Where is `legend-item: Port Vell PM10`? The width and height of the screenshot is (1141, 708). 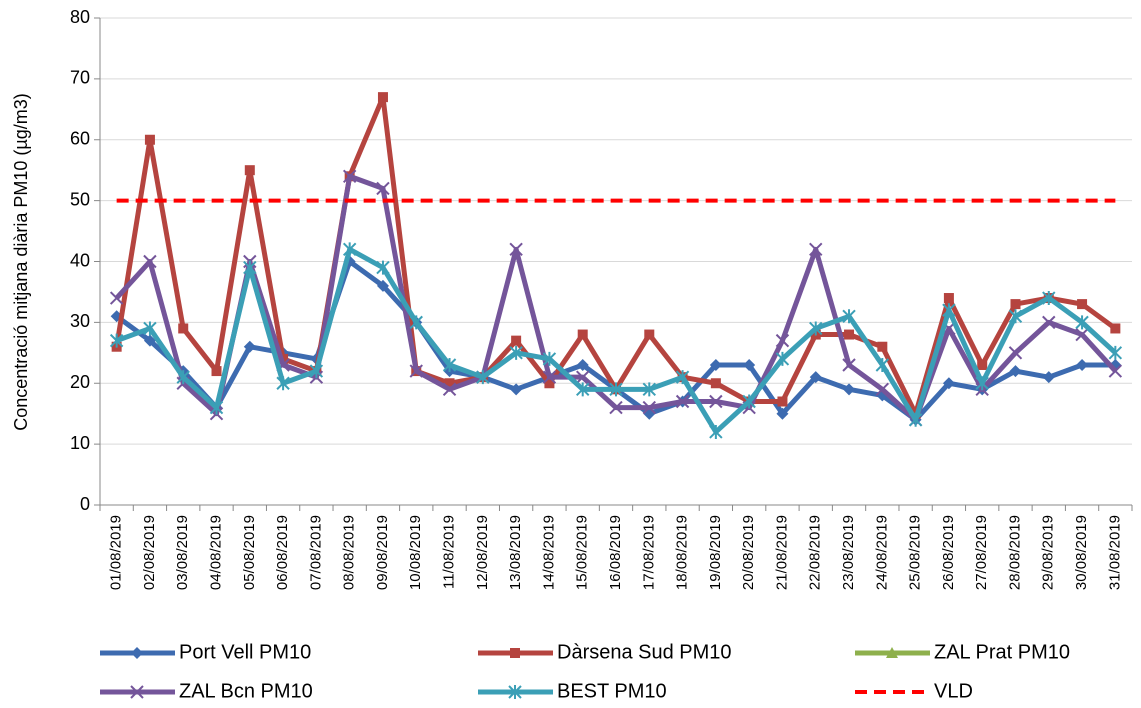
legend-item: Port Vell PM10 is located at coordinates (205, 652).